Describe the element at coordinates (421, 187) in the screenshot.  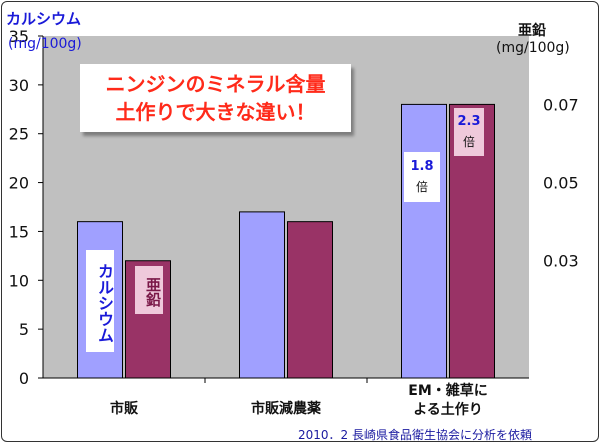
I see `calcium-ratio-unit: 倍` at that location.